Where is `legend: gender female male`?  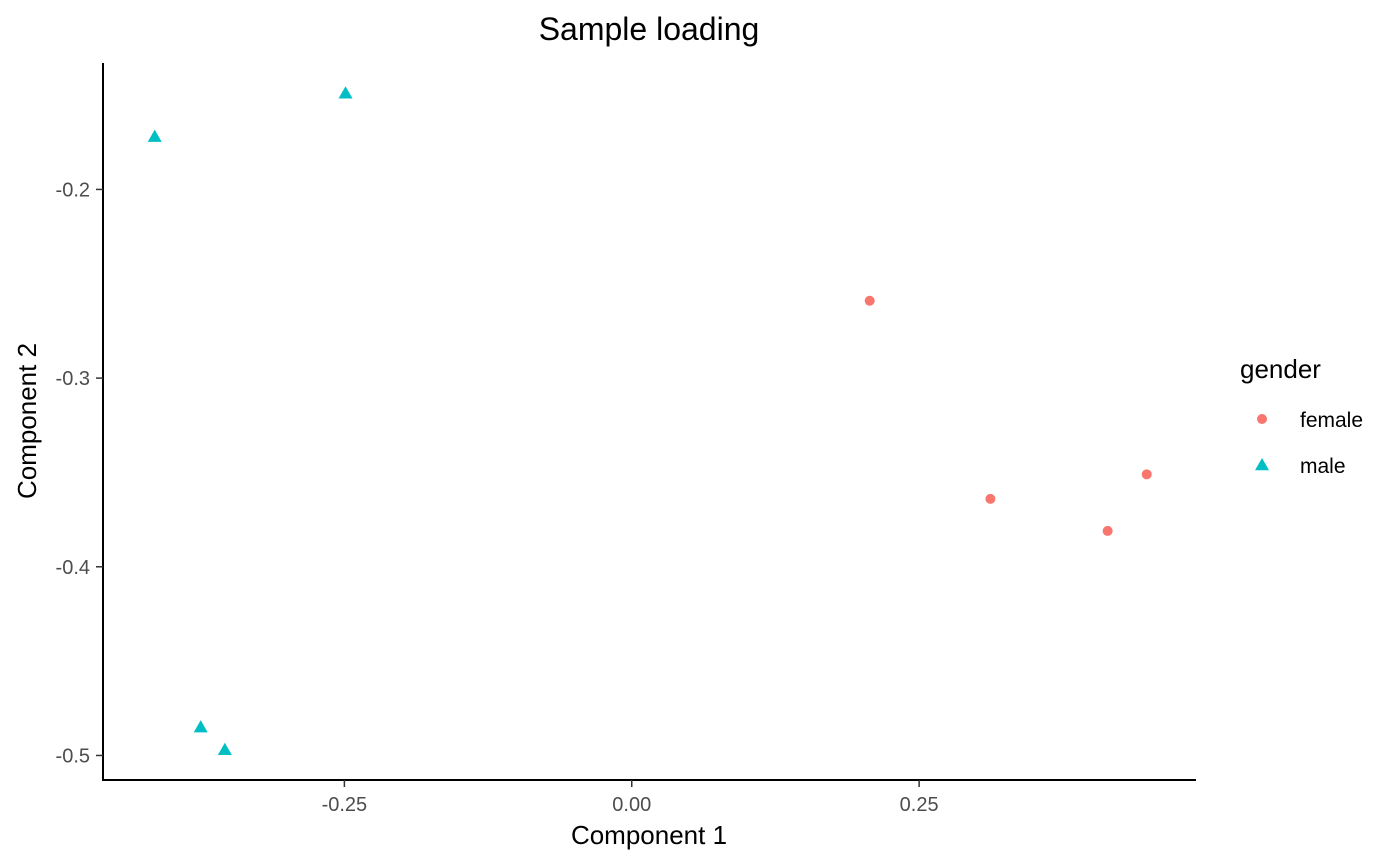 legend: gender female male is located at coordinates (1301, 416).